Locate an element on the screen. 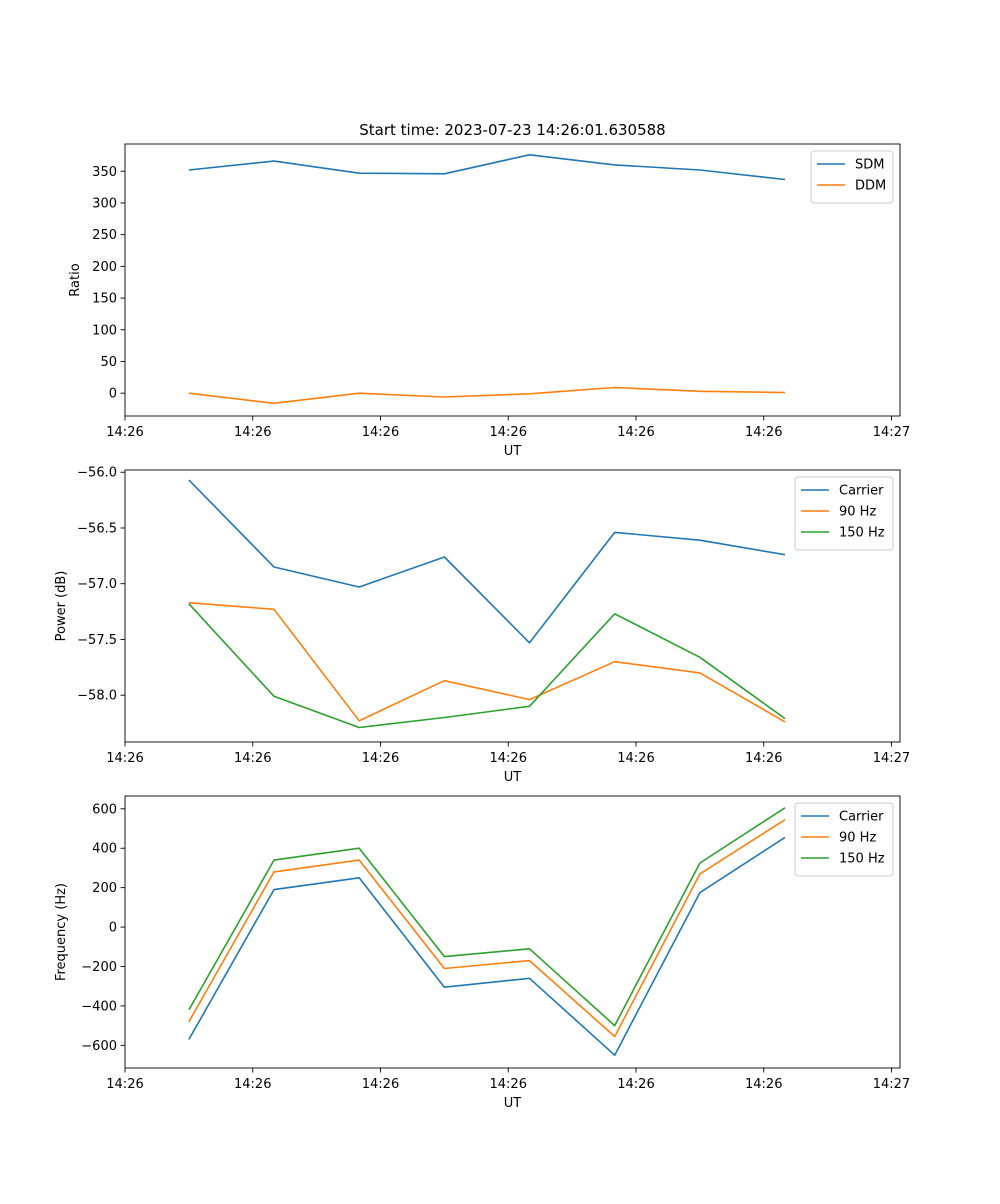 Image resolution: width=1000 pixels, height=1204 pixels. y-tick-label: −57.5 is located at coordinates (97, 640).